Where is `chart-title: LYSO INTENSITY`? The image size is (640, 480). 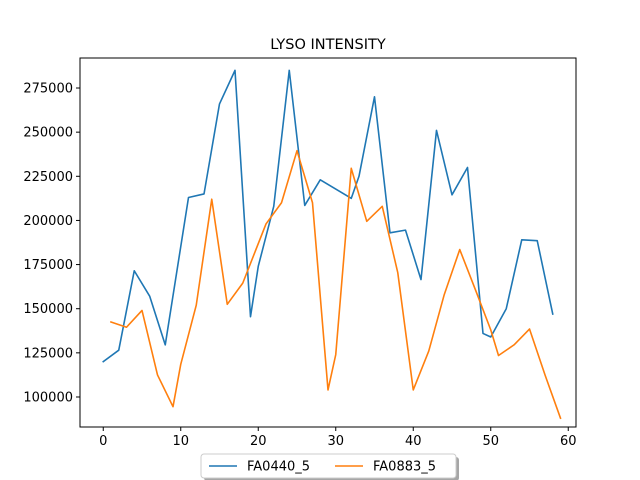
chart-title: LYSO INTENSITY is located at coordinates (328, 45).